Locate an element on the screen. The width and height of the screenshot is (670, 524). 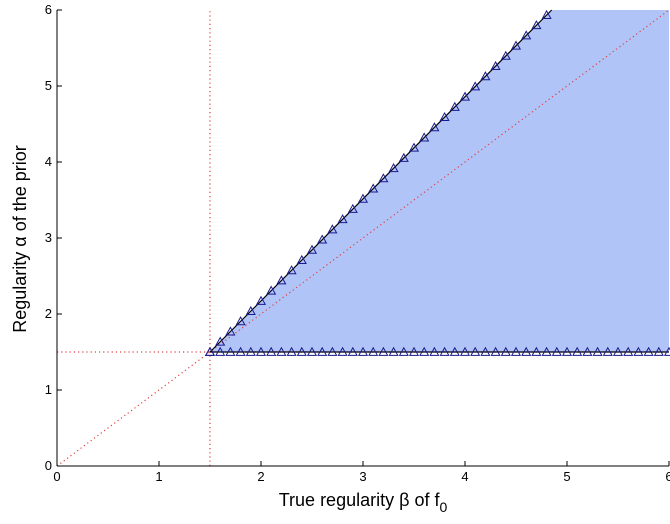
x-axis-label: True regularity β of f0 is located at coordinates (363, 502).